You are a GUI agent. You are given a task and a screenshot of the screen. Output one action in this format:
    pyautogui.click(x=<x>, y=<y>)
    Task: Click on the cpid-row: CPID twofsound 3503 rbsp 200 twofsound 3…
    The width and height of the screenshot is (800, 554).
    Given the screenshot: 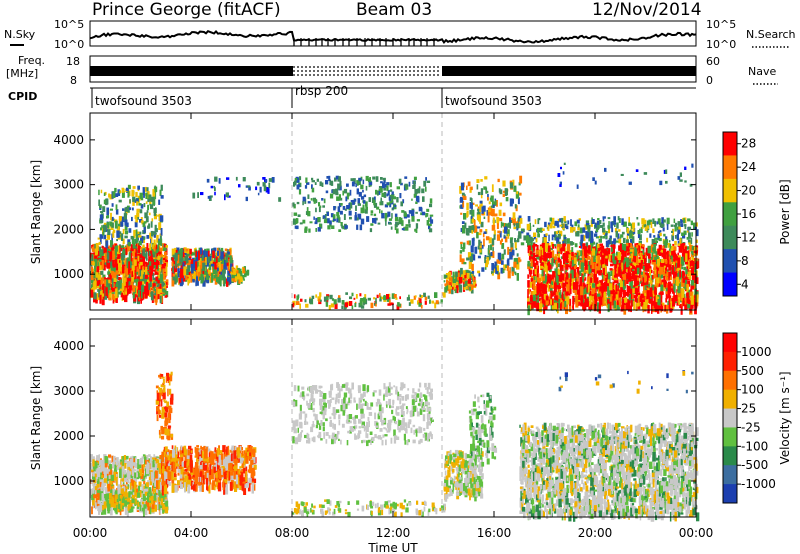 What is the action you would take?
    pyautogui.click(x=352, y=96)
    